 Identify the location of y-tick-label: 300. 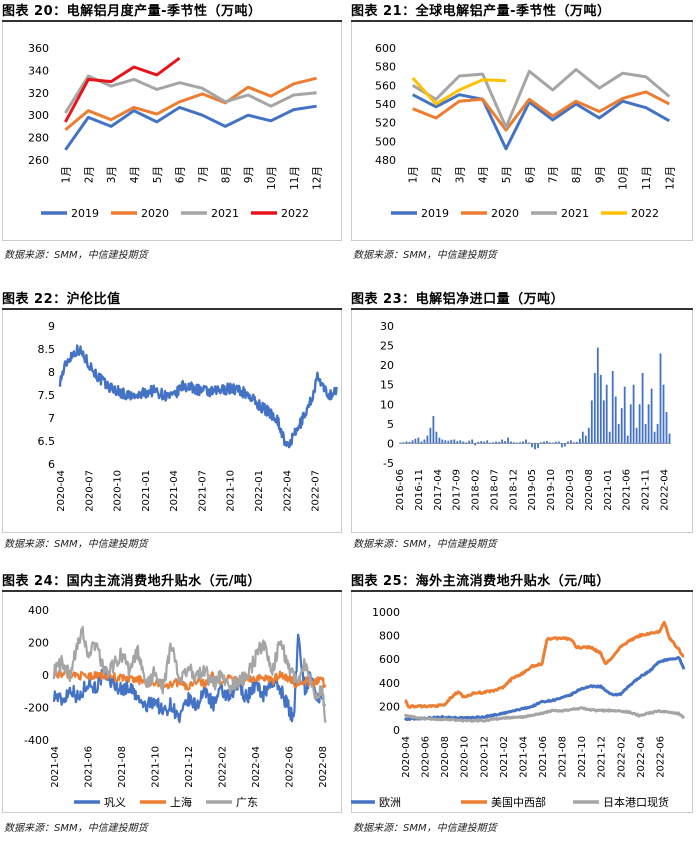
(38, 115).